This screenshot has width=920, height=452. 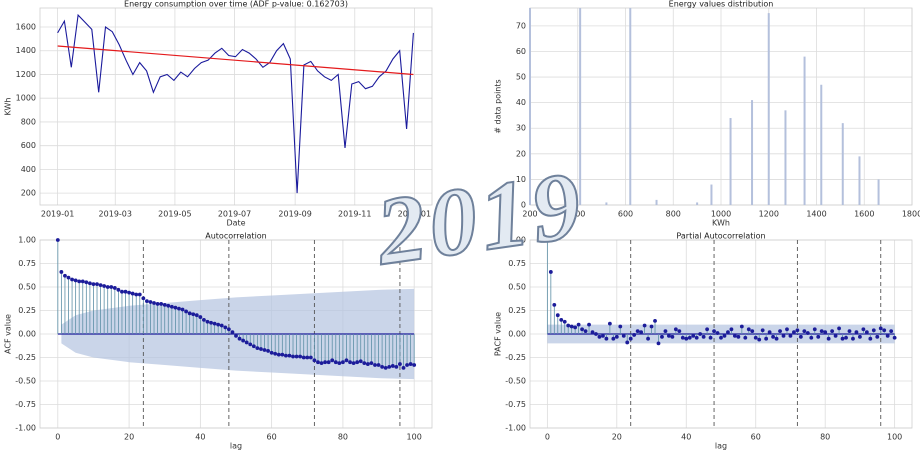 I want to click on y-tick-label: -1.00, so click(x=515, y=428).